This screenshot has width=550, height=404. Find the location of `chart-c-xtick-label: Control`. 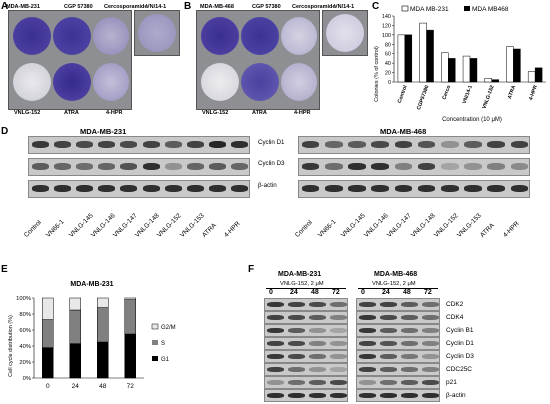

chart-c-xtick-label: Control is located at coordinates (403, 94).